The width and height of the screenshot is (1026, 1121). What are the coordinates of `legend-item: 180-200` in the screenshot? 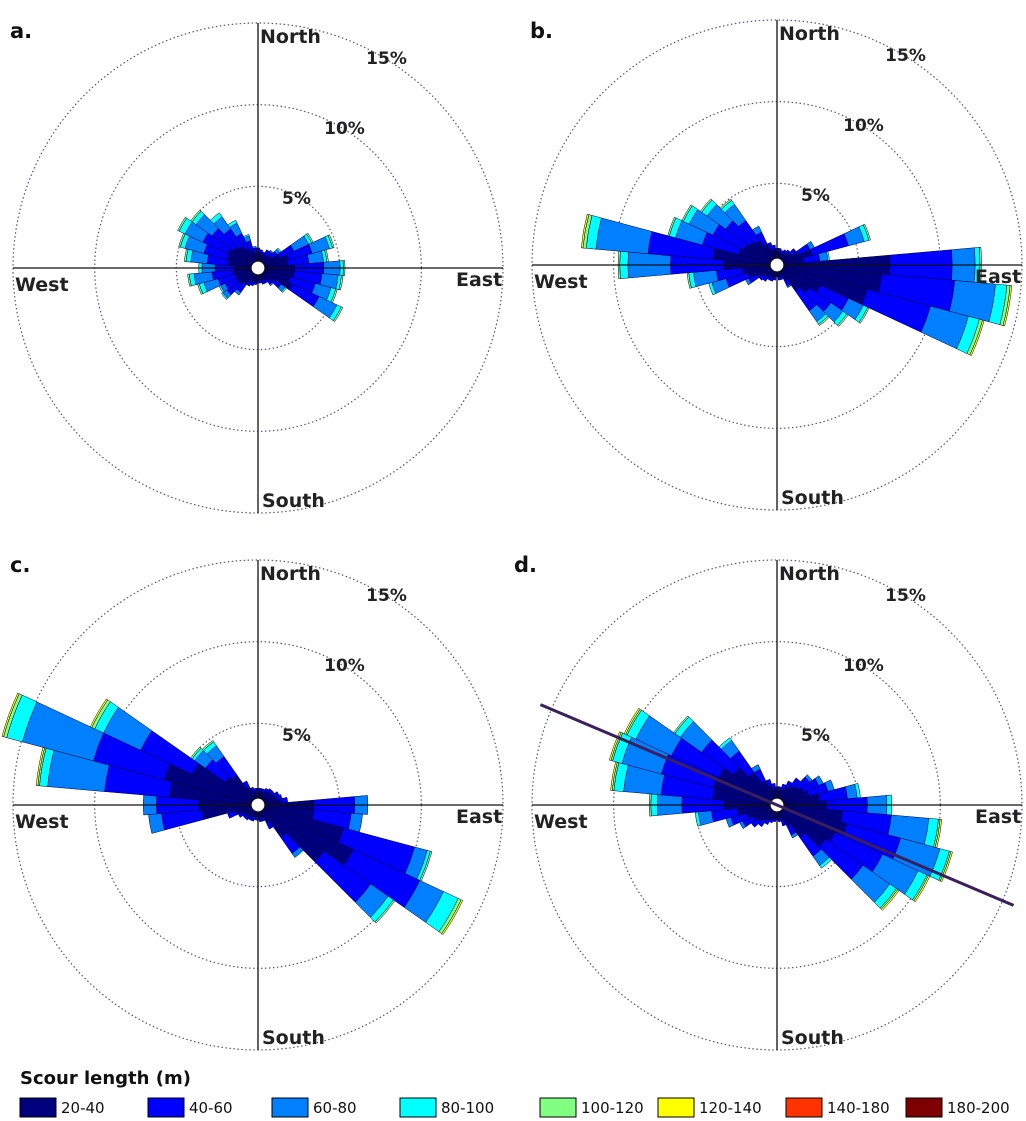 It's located at (957, 1107).